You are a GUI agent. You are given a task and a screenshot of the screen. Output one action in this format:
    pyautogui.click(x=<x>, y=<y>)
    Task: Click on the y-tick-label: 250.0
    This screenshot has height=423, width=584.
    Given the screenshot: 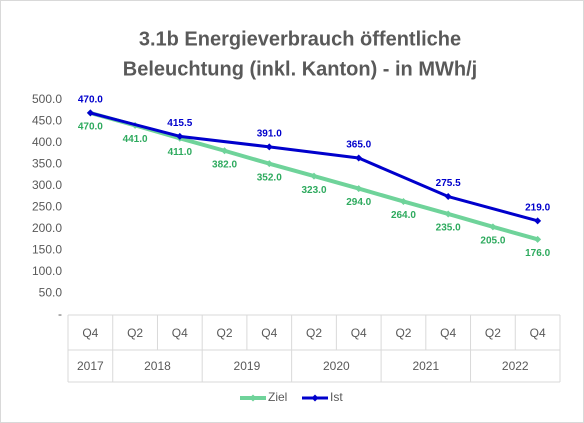 What is the action you would take?
    pyautogui.click(x=47, y=207)
    